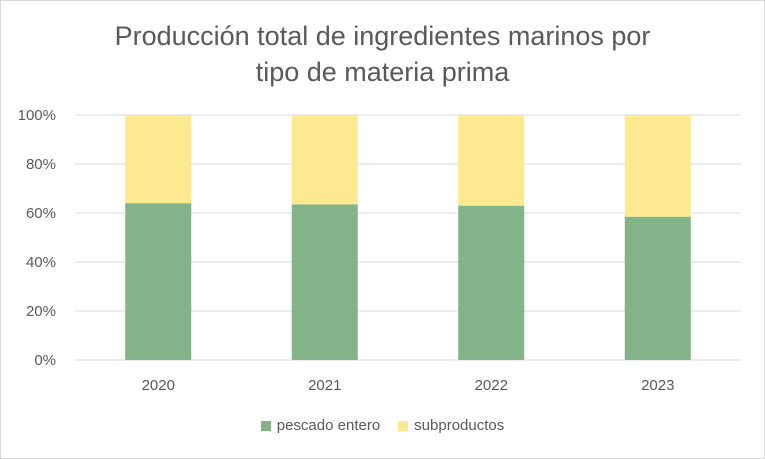 The image size is (765, 459). I want to click on legend-swatch-pescado-entero, so click(265, 425).